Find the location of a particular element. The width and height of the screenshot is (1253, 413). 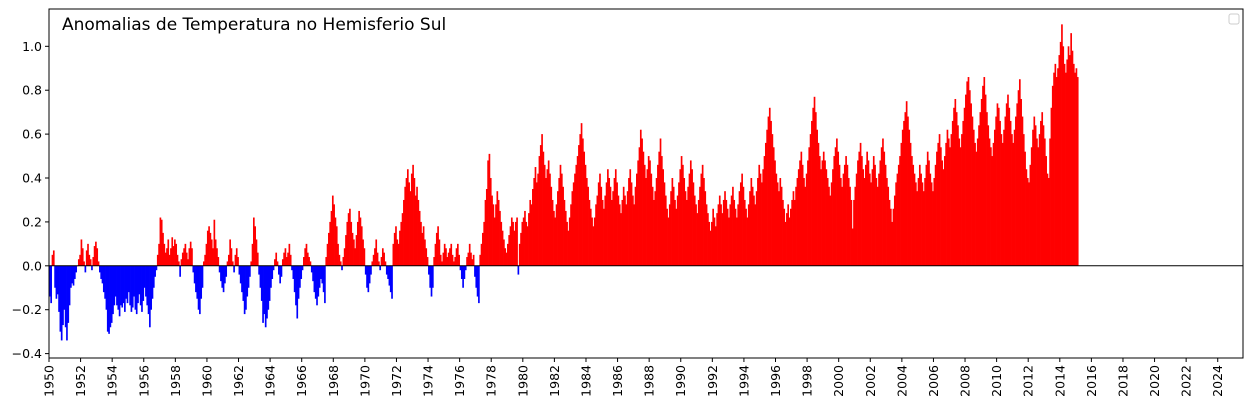

y-tick-label: 0.2 is located at coordinates (32, 221).